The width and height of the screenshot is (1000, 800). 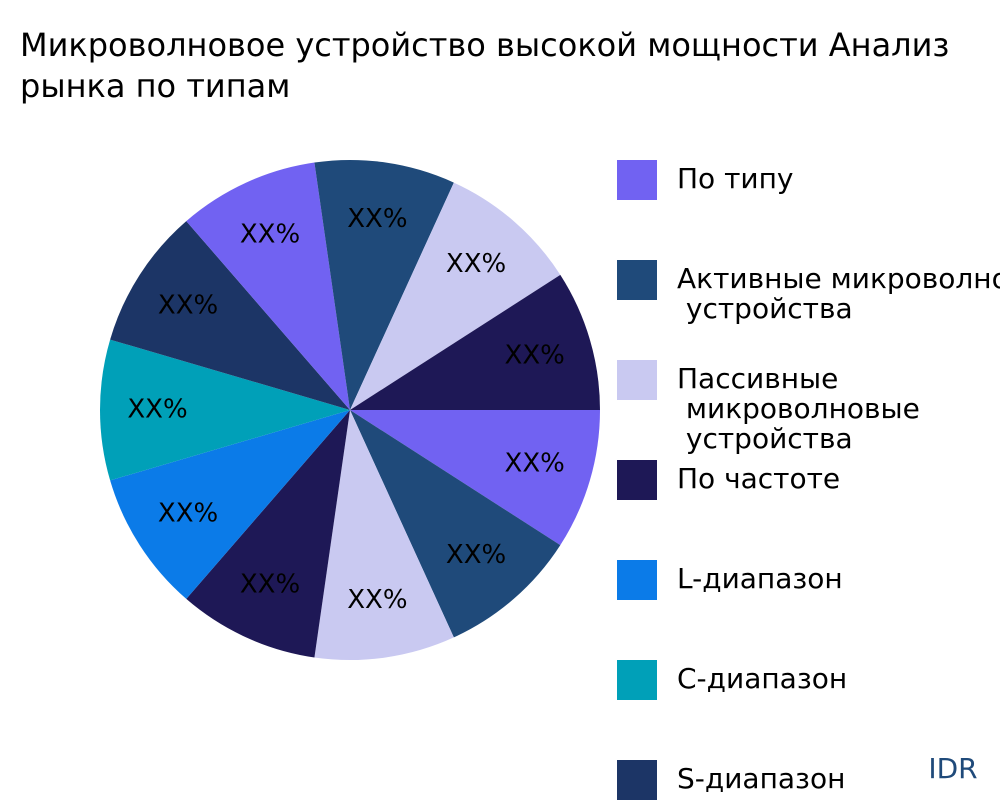 I want to click on legend-label: Активные микроволновые устройства, so click(x=838, y=293).